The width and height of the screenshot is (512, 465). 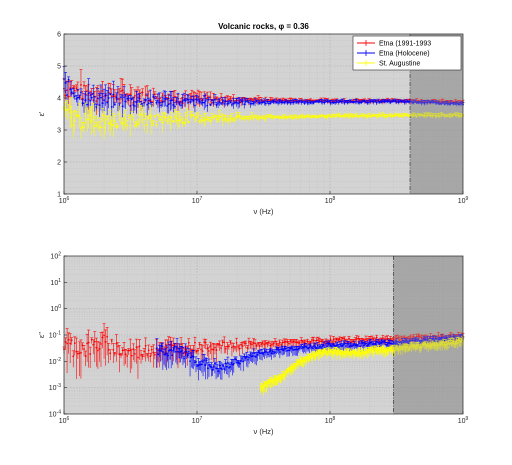 What do you see at coordinates (59, 195) in the screenshot?
I see `y-tick-label: 1` at bounding box center [59, 195].